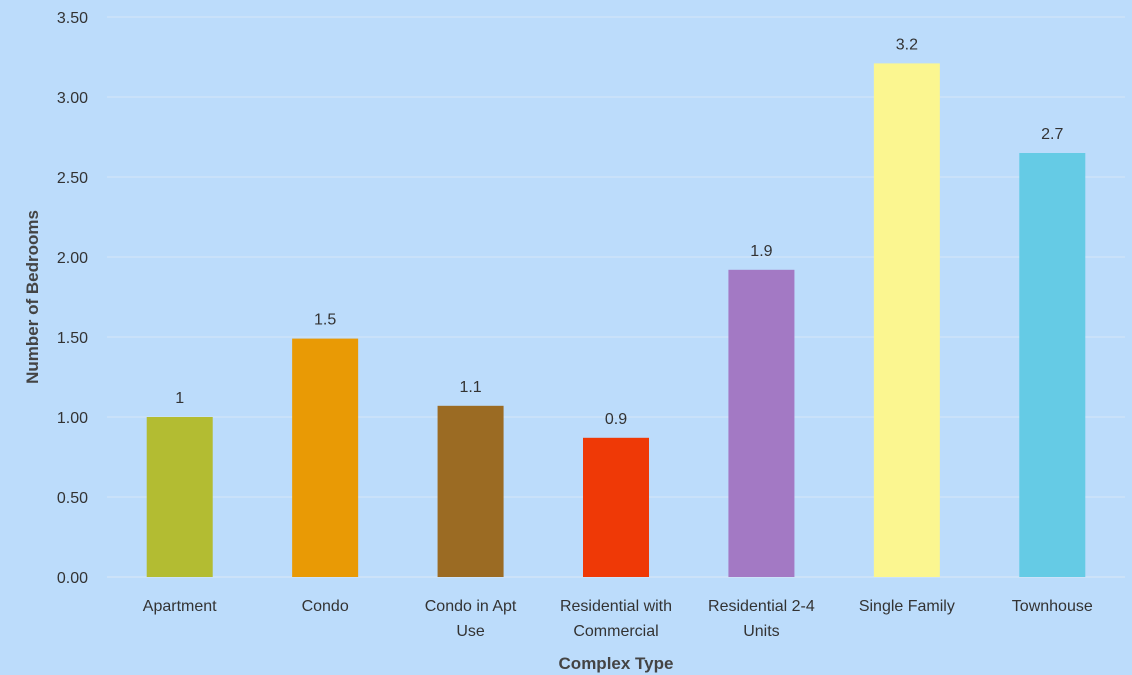  I want to click on data-label: 1.9, so click(761, 251).